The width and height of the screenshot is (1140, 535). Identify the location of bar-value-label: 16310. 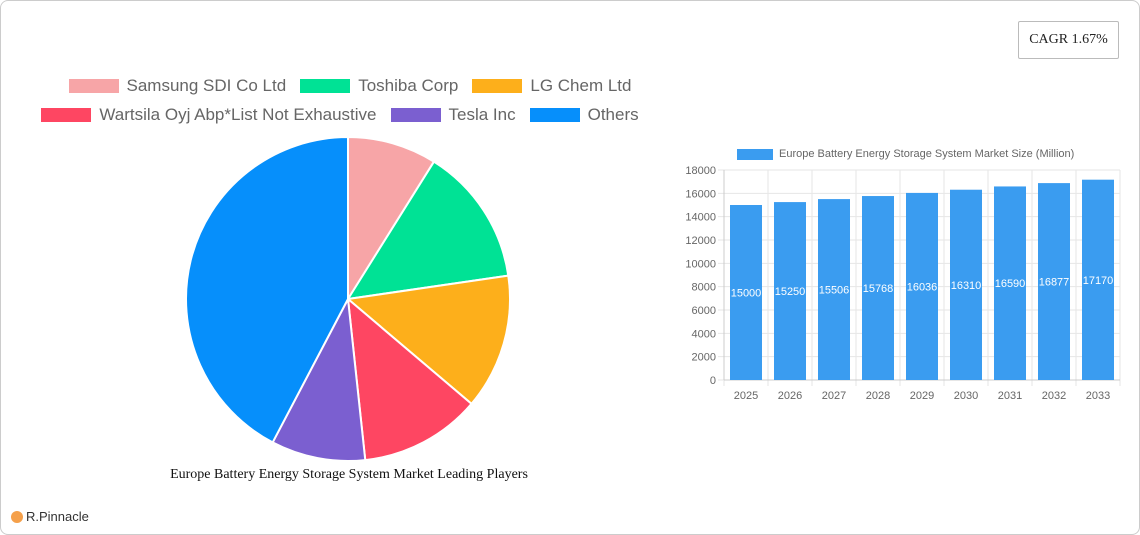
(966, 286).